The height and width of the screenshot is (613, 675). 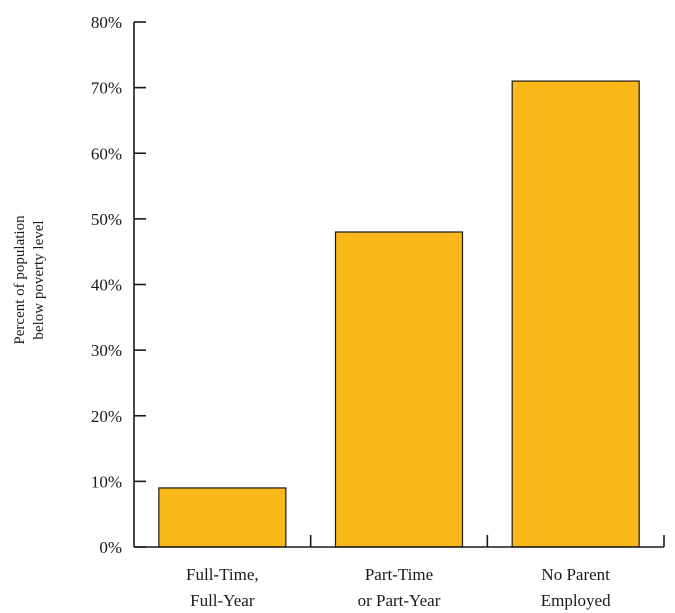 What do you see at coordinates (106, 481) in the screenshot?
I see `y-tick-label: 10%` at bounding box center [106, 481].